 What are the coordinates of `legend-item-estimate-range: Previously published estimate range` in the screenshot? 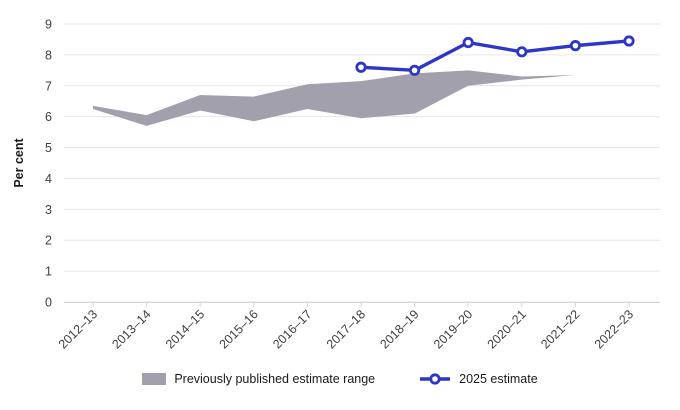 It's located at (258, 379).